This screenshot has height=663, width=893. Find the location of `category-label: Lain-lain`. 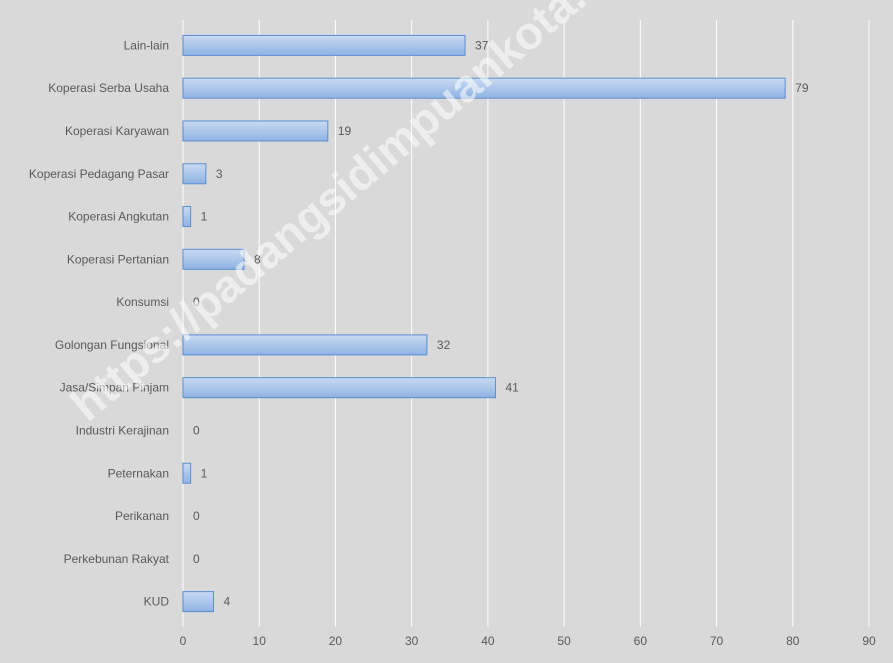

category-label: Lain-lain is located at coordinates (146, 45).